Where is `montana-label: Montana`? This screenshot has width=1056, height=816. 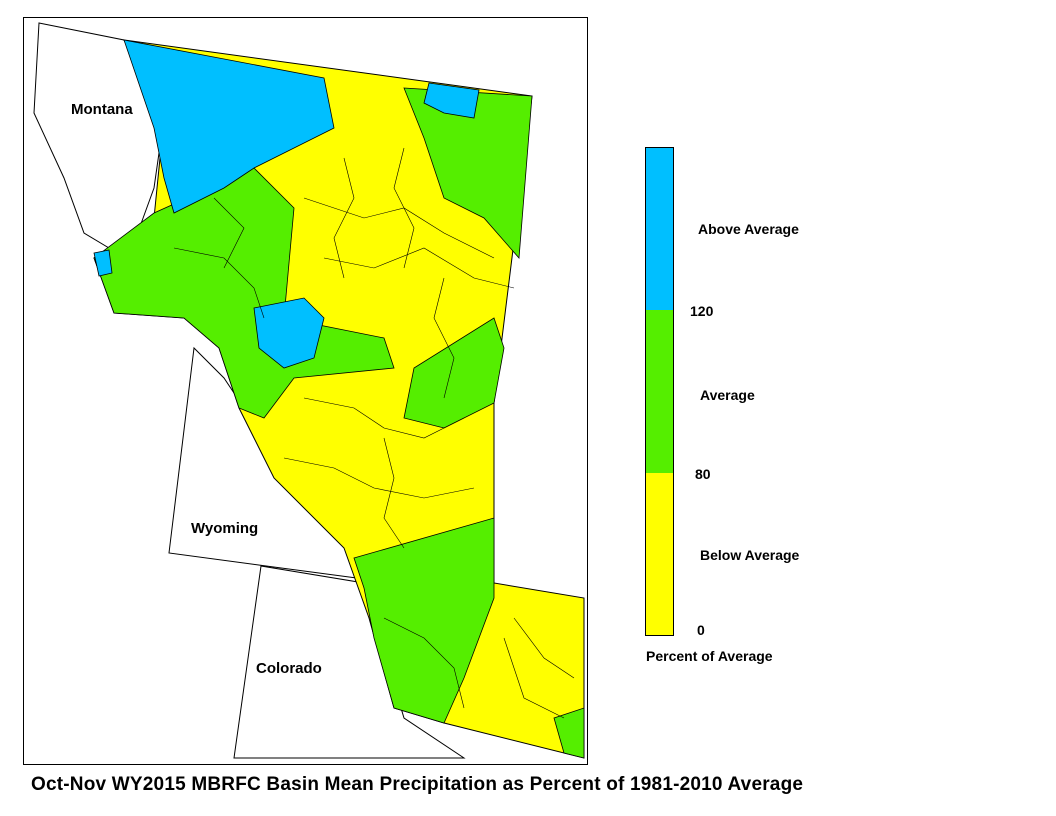
montana-label: Montana is located at coordinates (102, 109).